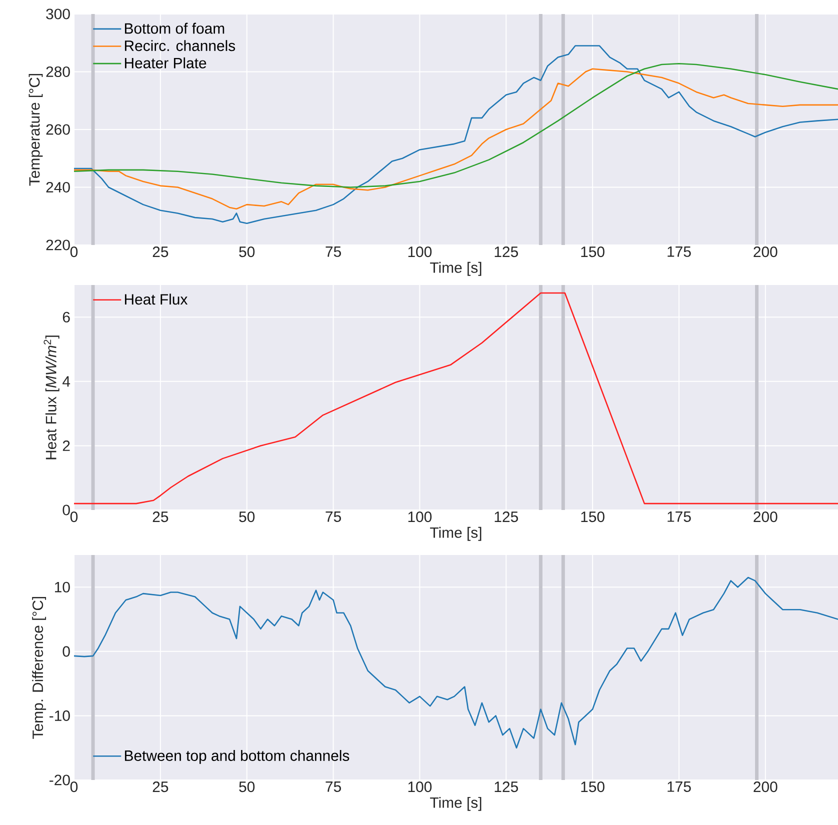 The image size is (838, 825). What do you see at coordinates (66, 445) in the screenshot?
I see `y-tick-label: 2` at bounding box center [66, 445].